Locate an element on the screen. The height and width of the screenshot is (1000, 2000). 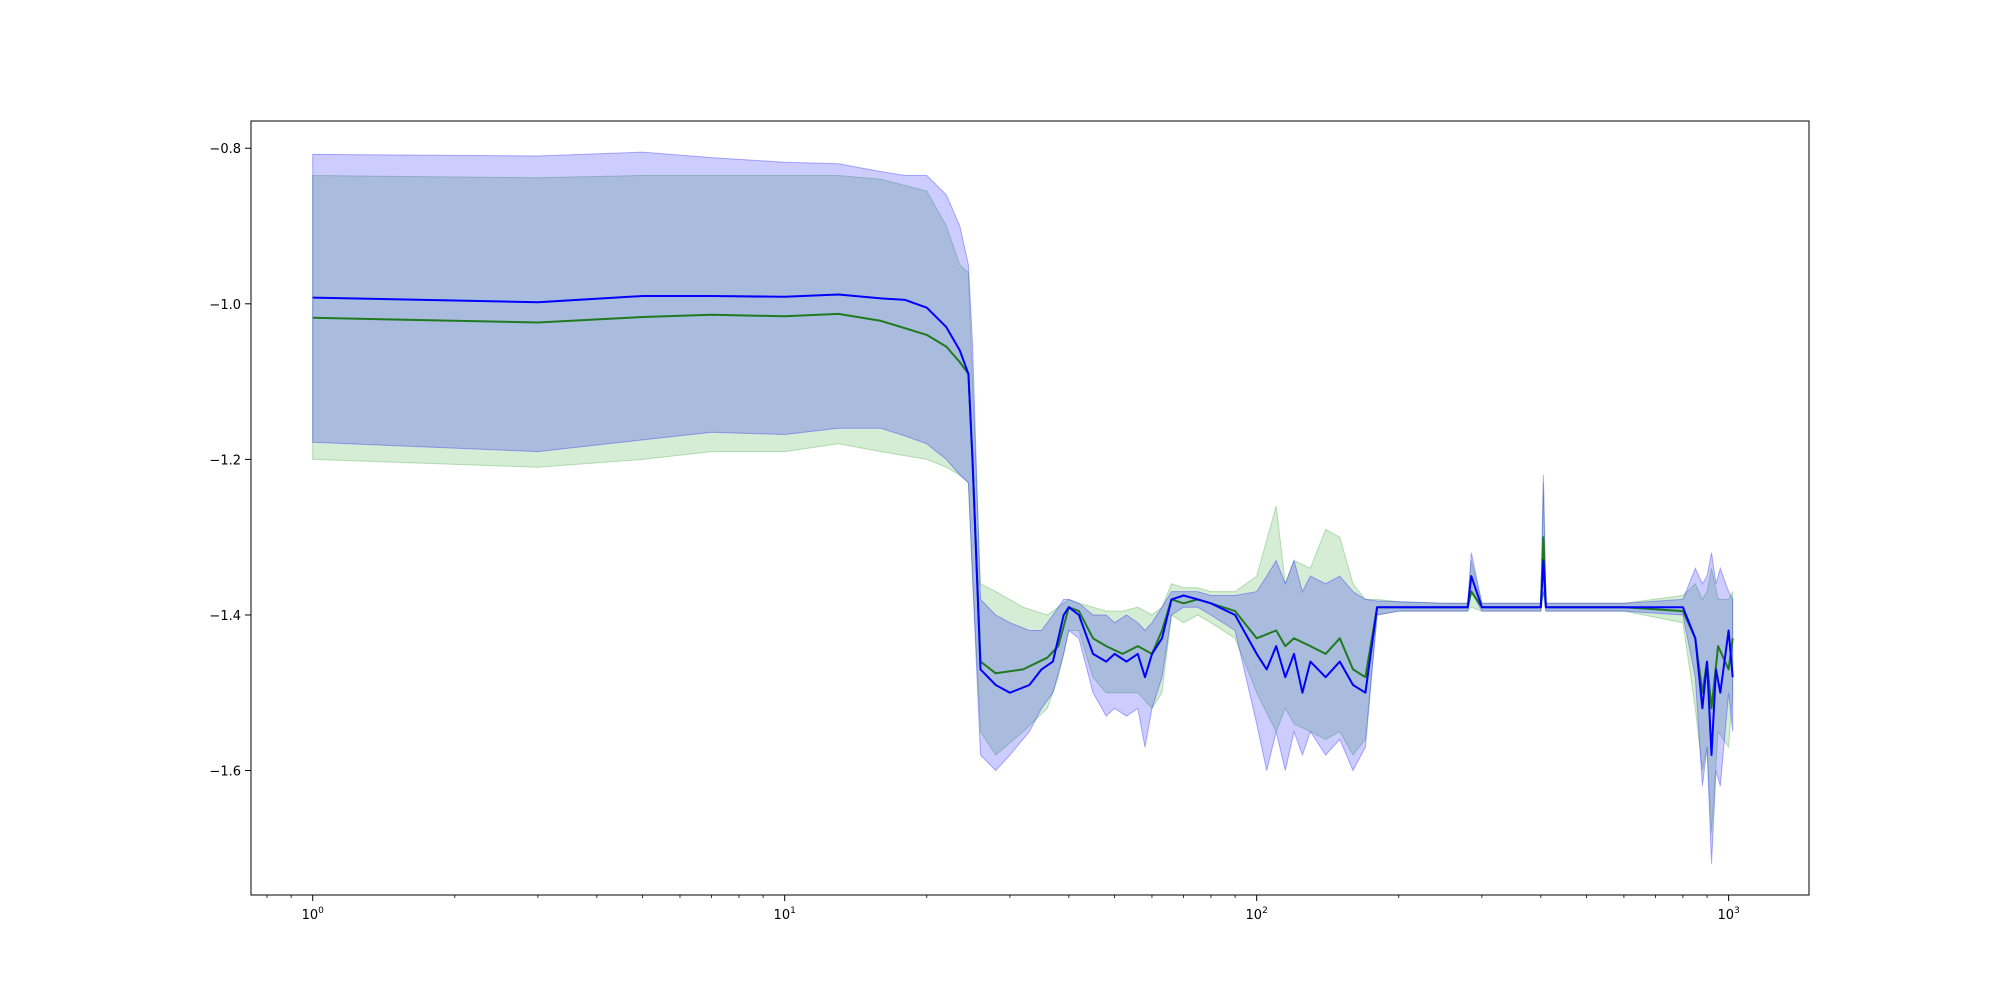
y-tick-label: −1.6 is located at coordinates (225, 772).